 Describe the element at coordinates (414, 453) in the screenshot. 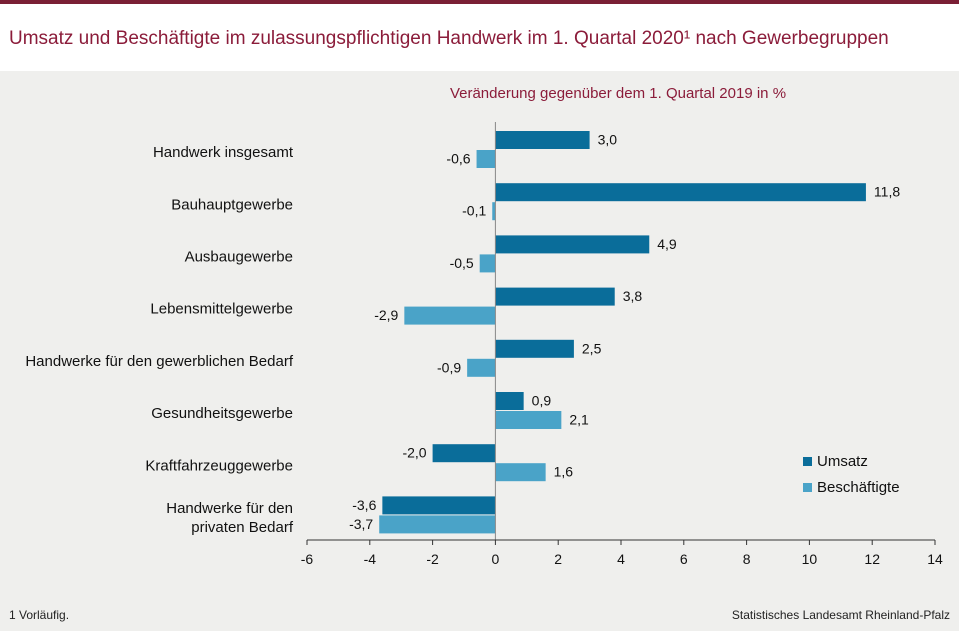

I see `data-label: -2,0` at that location.